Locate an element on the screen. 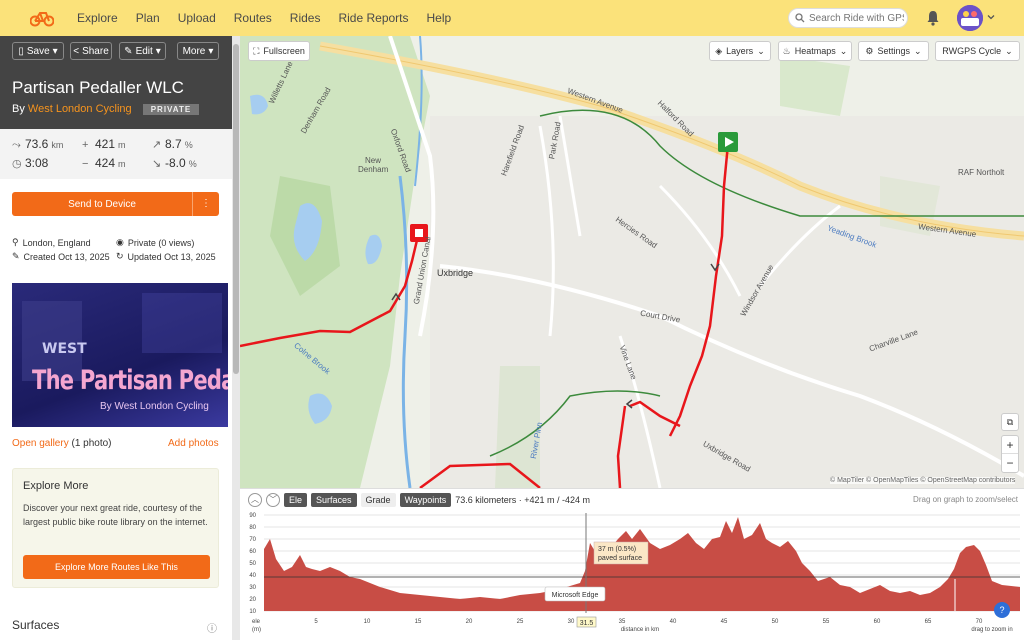  heatmaps-button: ♨ Heatmaps ⌄ is located at coordinates (815, 51).